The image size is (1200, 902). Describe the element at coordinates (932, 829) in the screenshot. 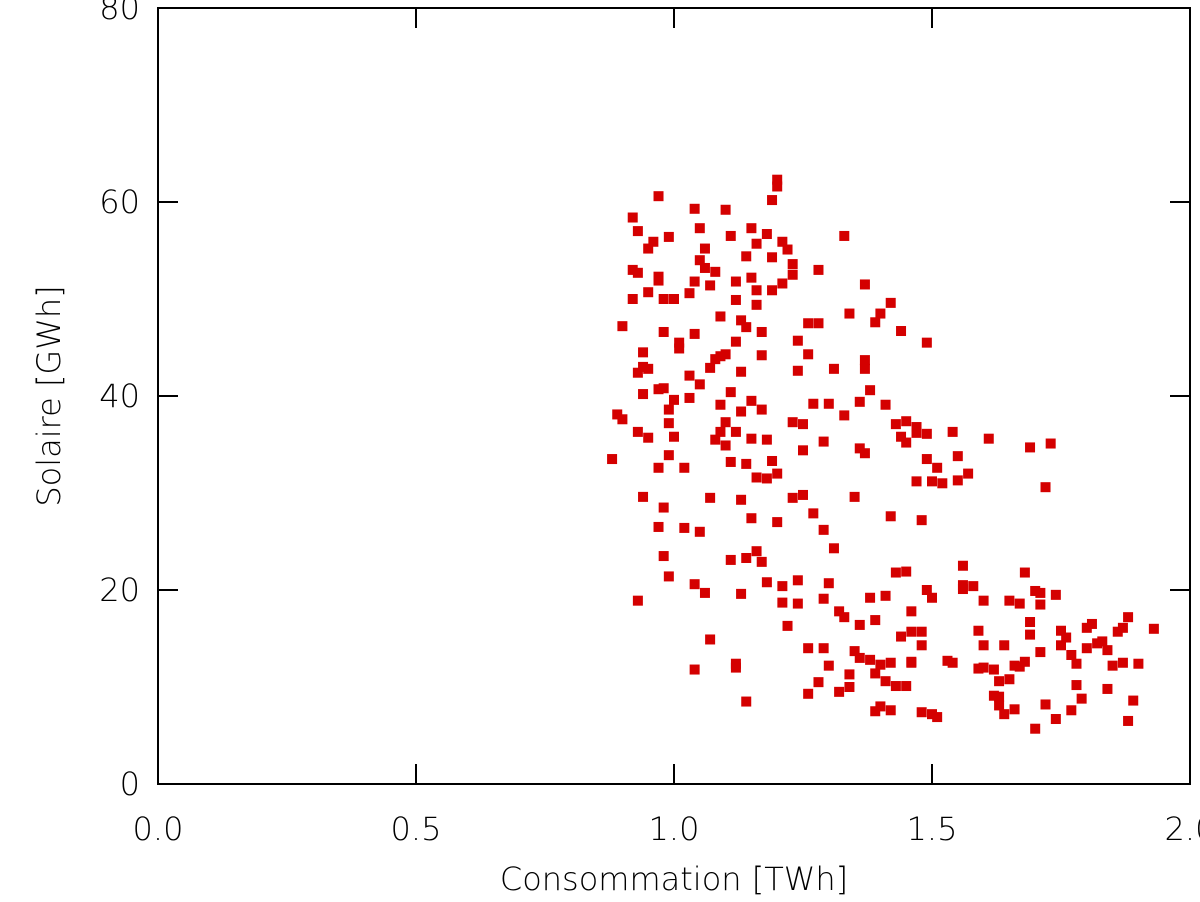

I see `x-tick-label: 1.5` at that location.